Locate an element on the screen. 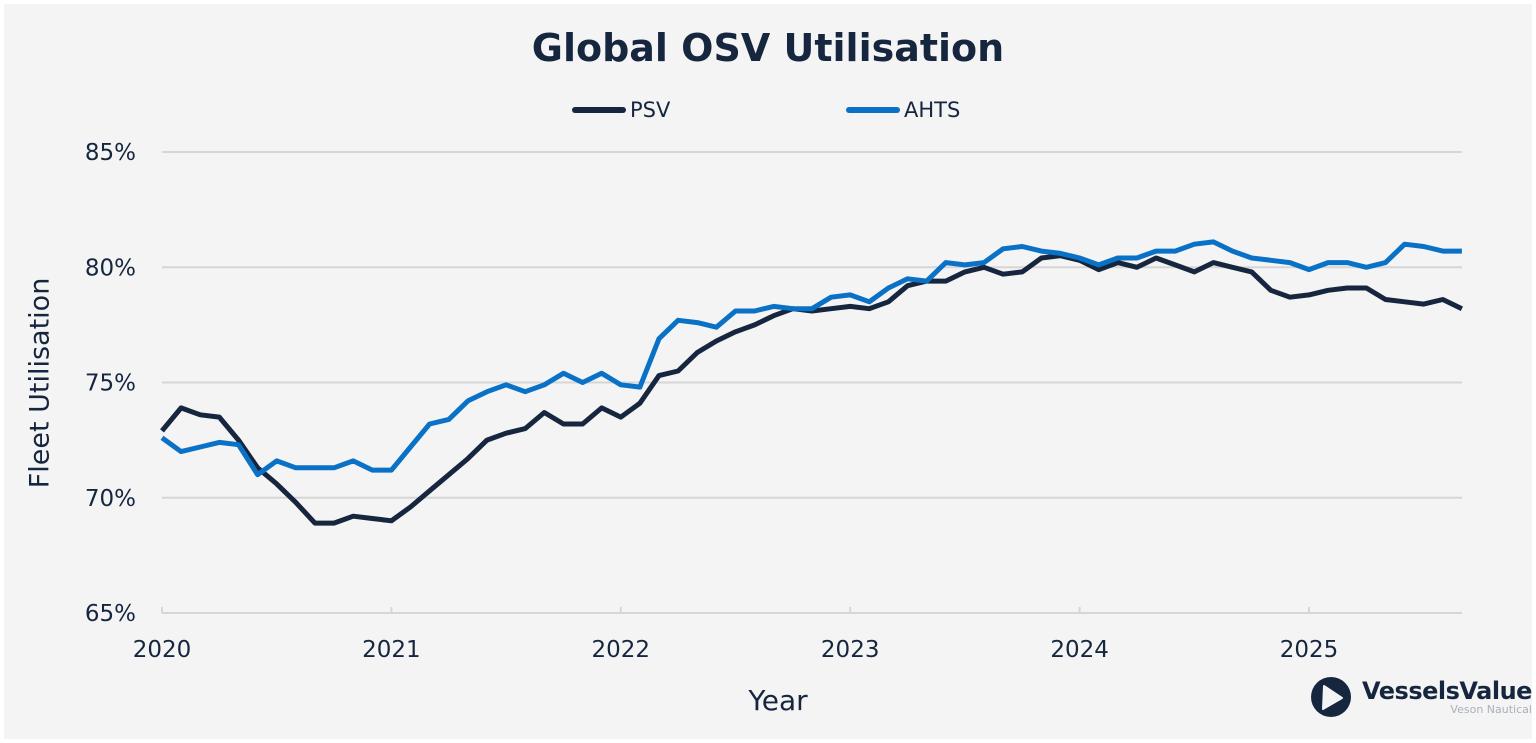  y-tick-label: 65% is located at coordinates (110, 614).